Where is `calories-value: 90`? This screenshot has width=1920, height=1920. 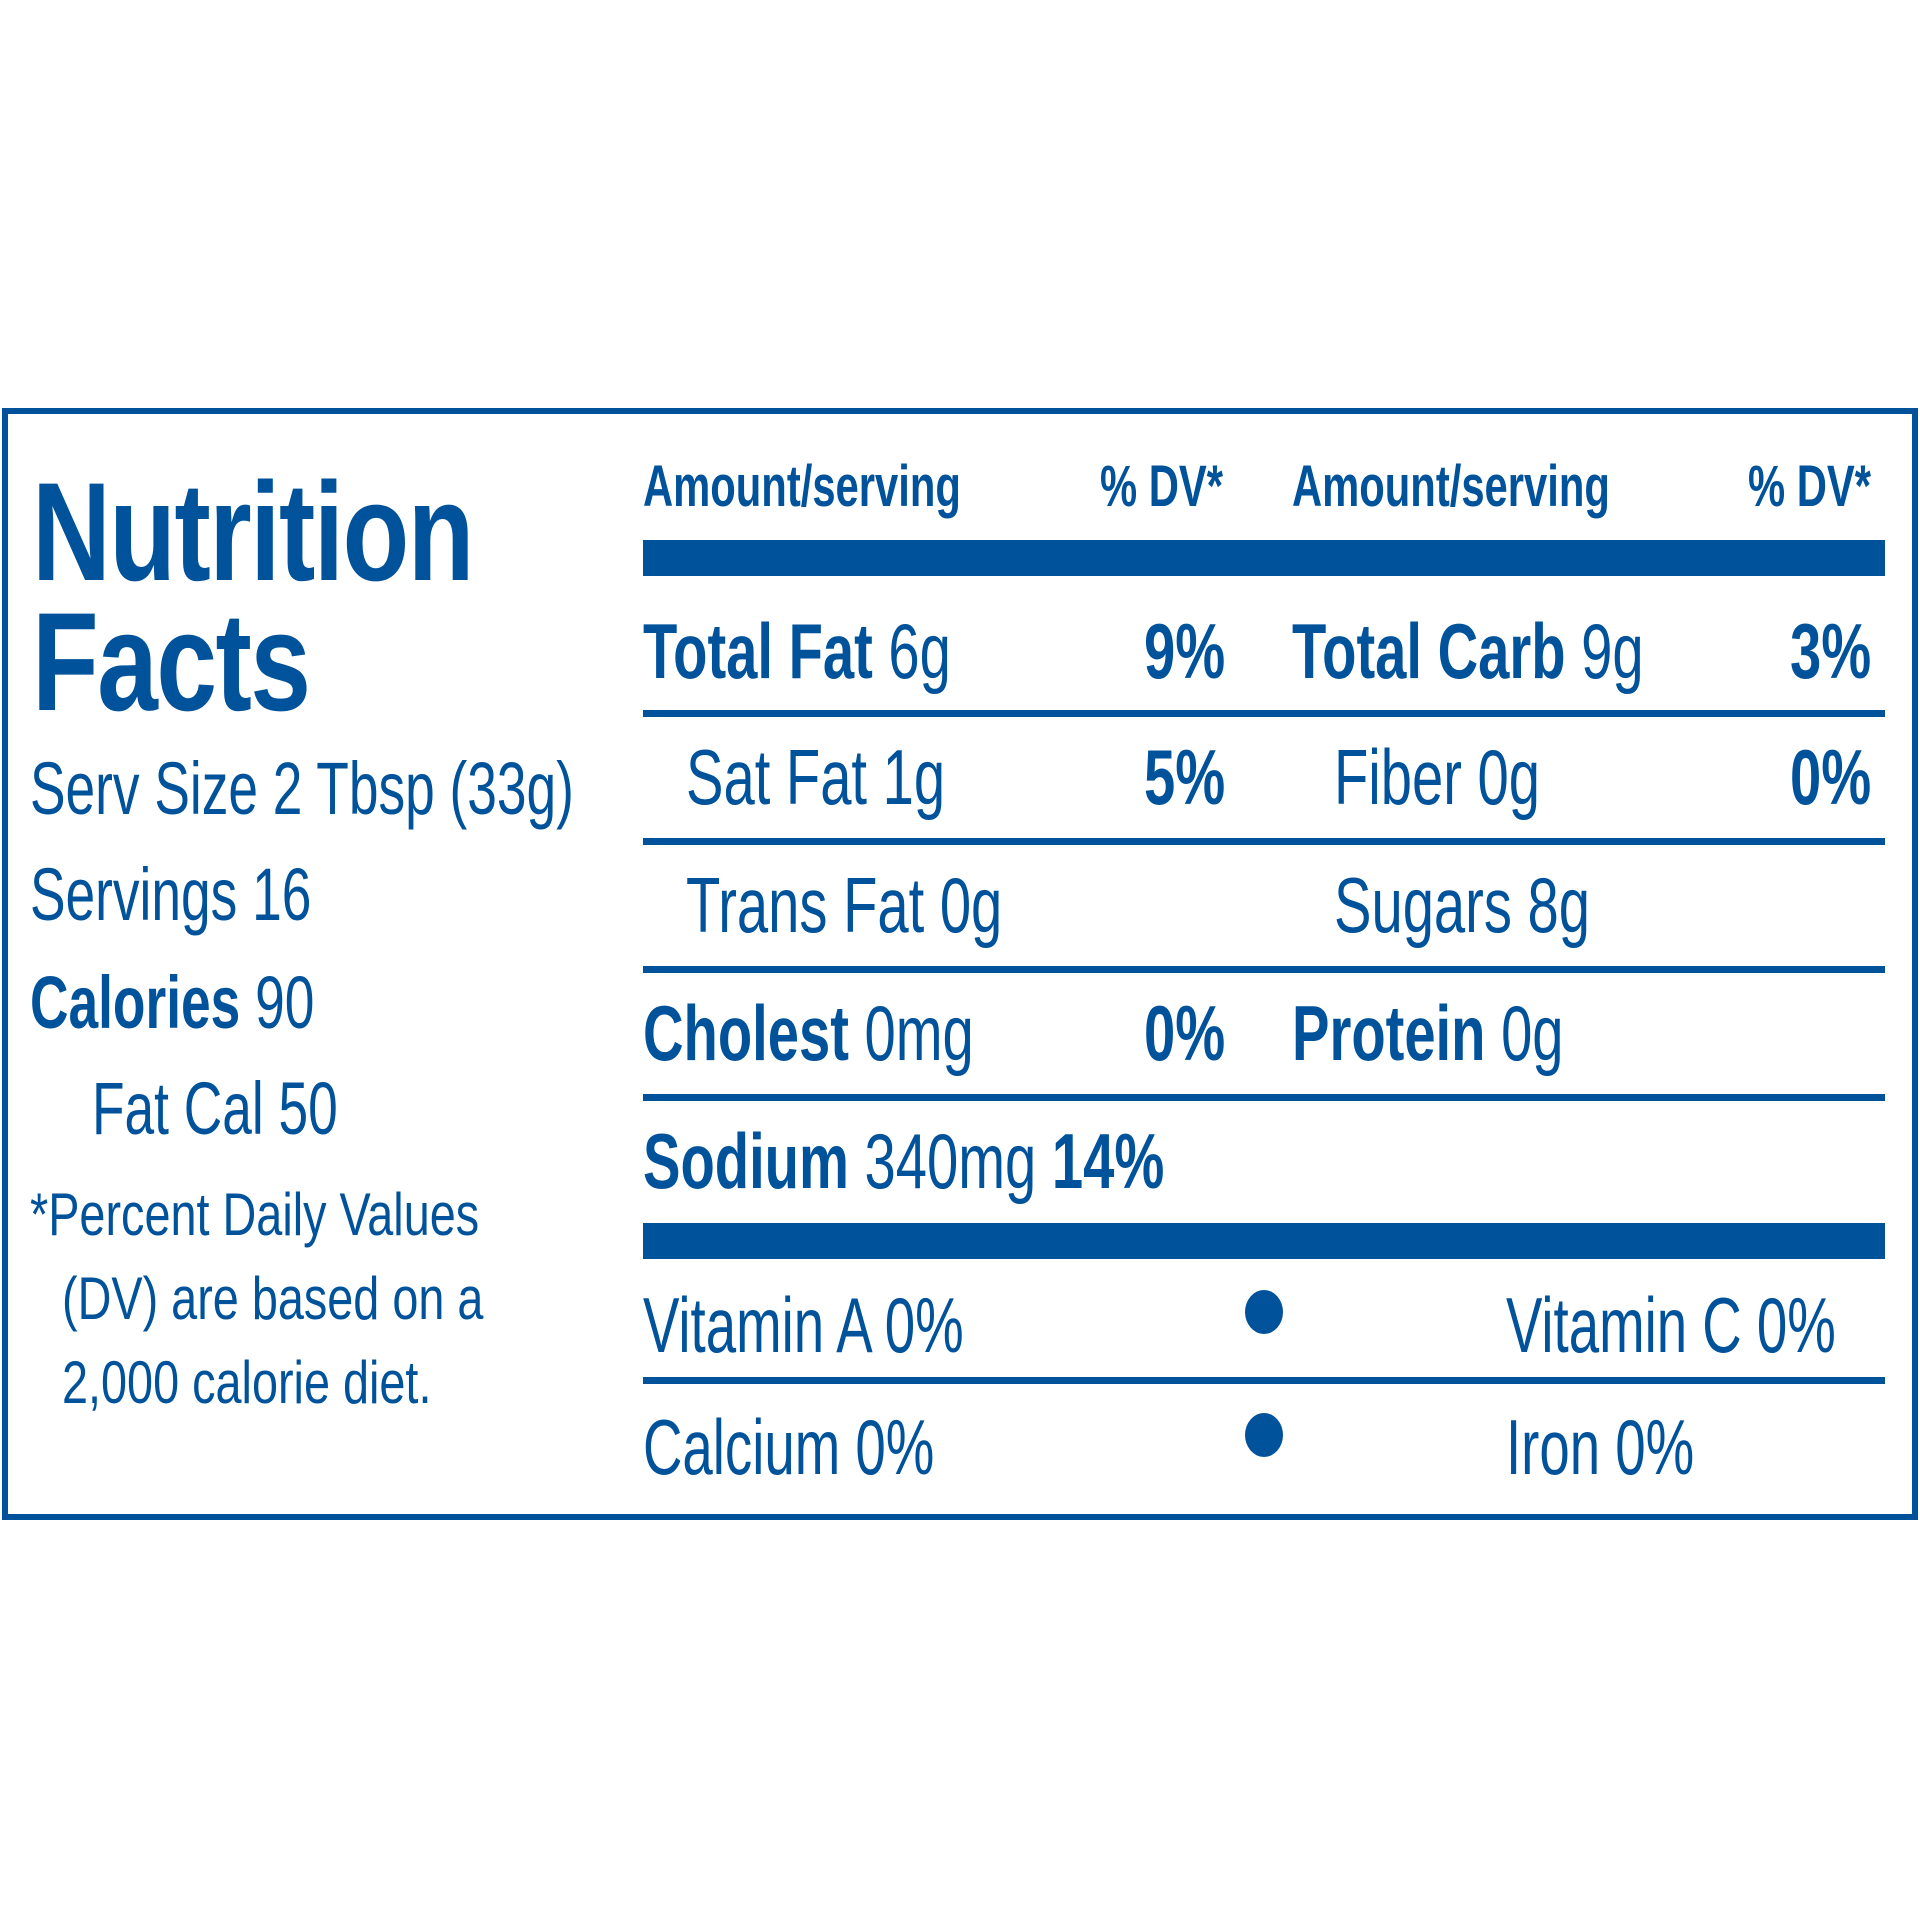 calories-value: 90 is located at coordinates (285, 1002).